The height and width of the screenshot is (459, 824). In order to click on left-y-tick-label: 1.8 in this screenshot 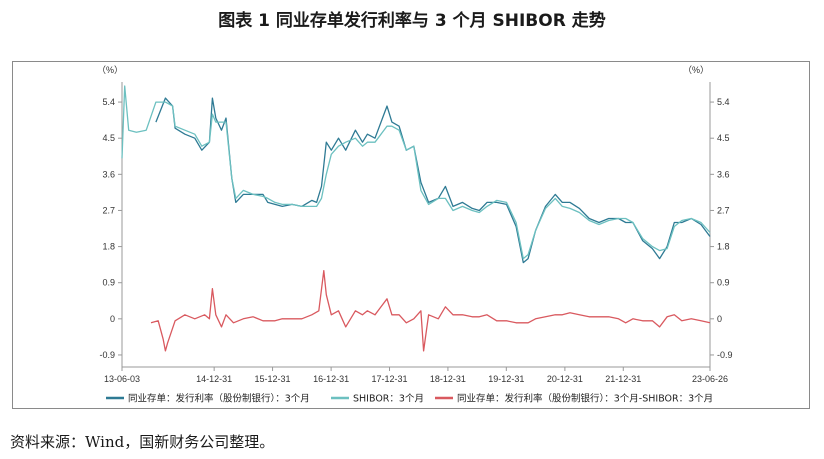, I will do `click(108, 247)`.